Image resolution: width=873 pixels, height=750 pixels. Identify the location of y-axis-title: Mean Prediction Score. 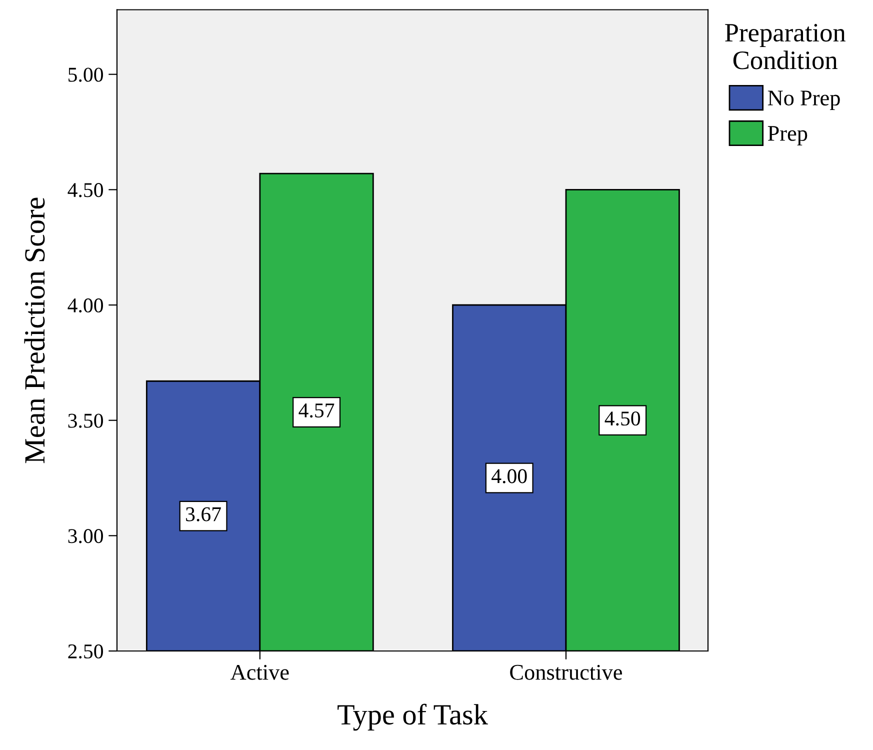
(34, 331).